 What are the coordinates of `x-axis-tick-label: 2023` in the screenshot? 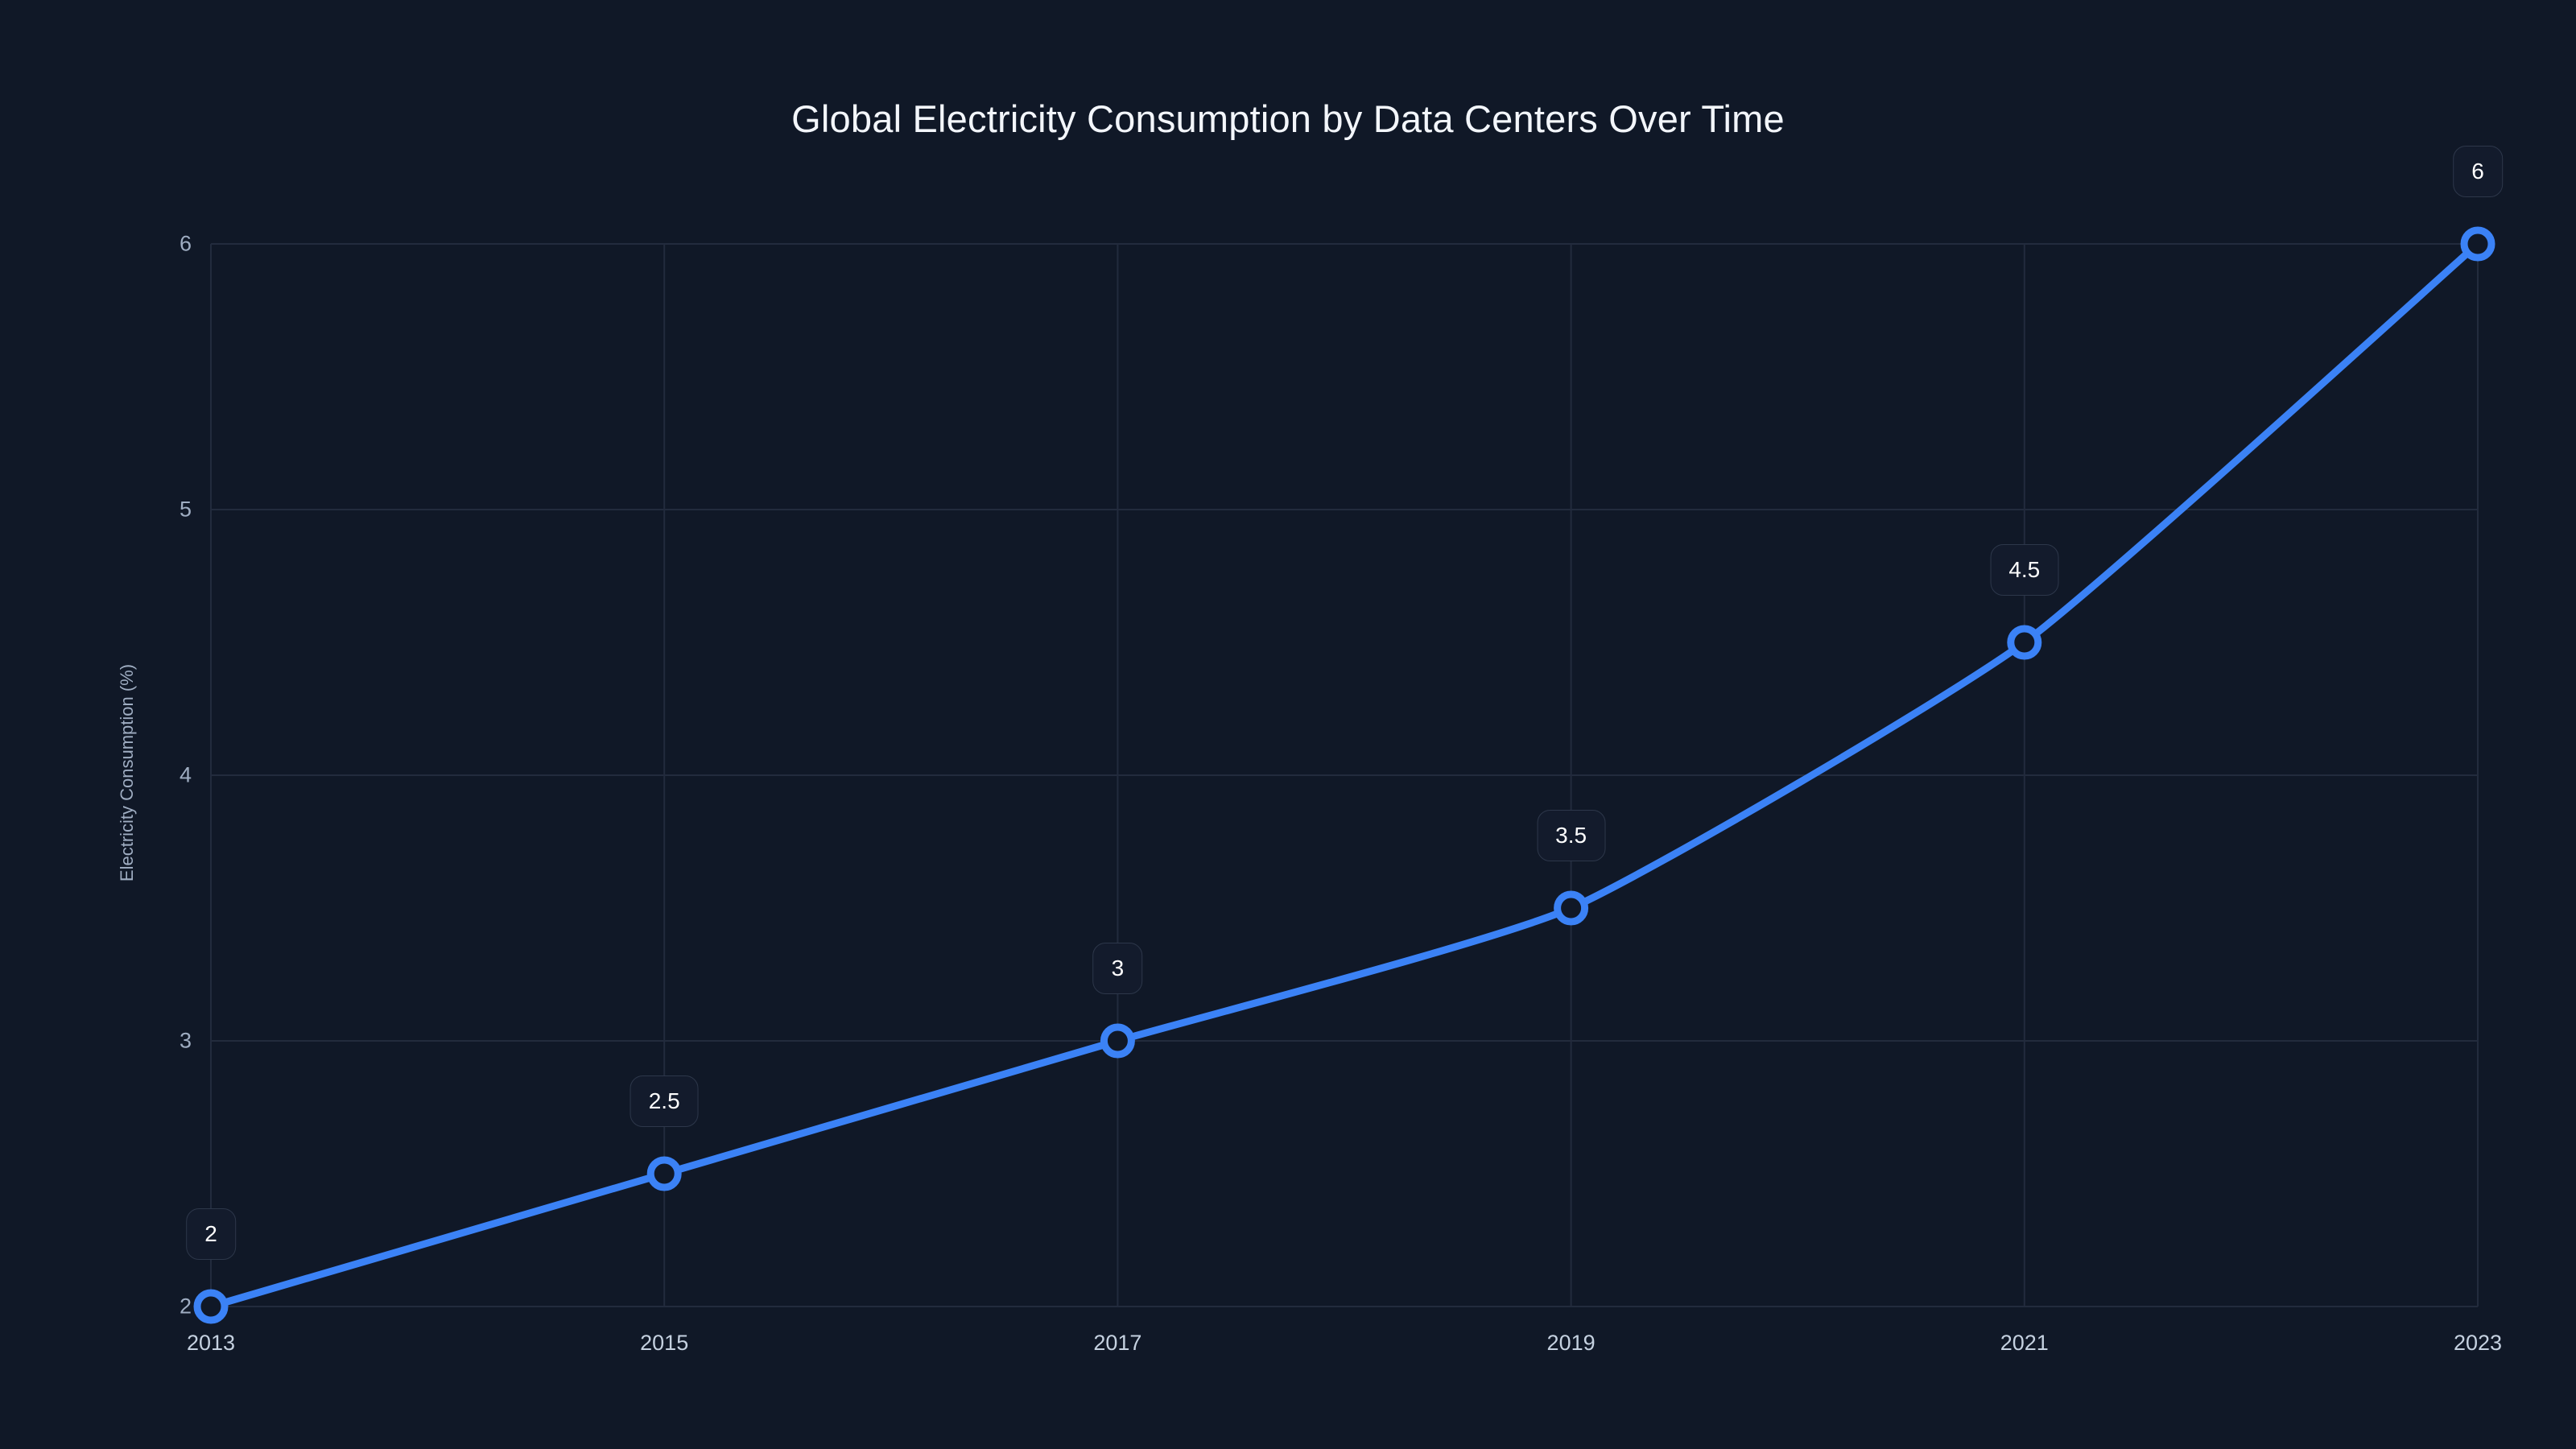 It's located at (2478, 1343).